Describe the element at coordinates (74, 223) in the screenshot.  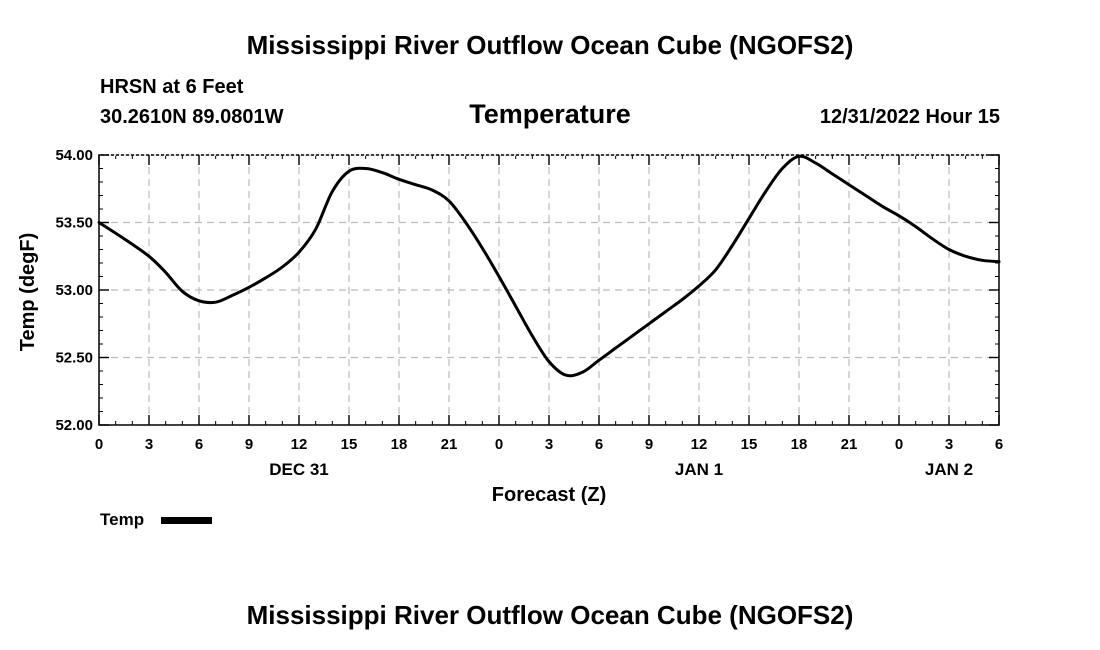
I see `y-tick-label: 53.50` at that location.